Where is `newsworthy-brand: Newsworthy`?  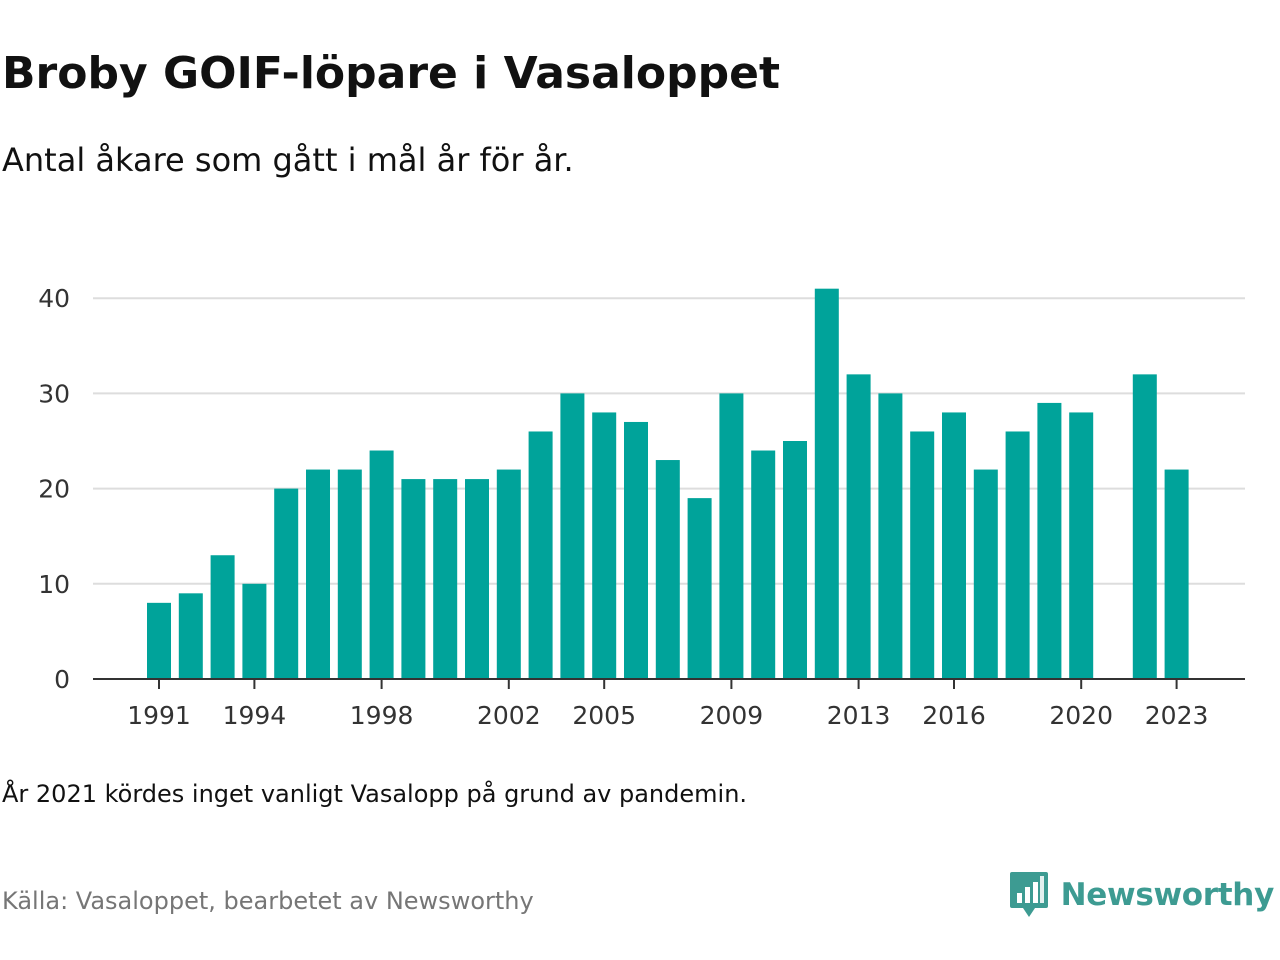 newsworthy-brand: Newsworthy is located at coordinates (1141, 895).